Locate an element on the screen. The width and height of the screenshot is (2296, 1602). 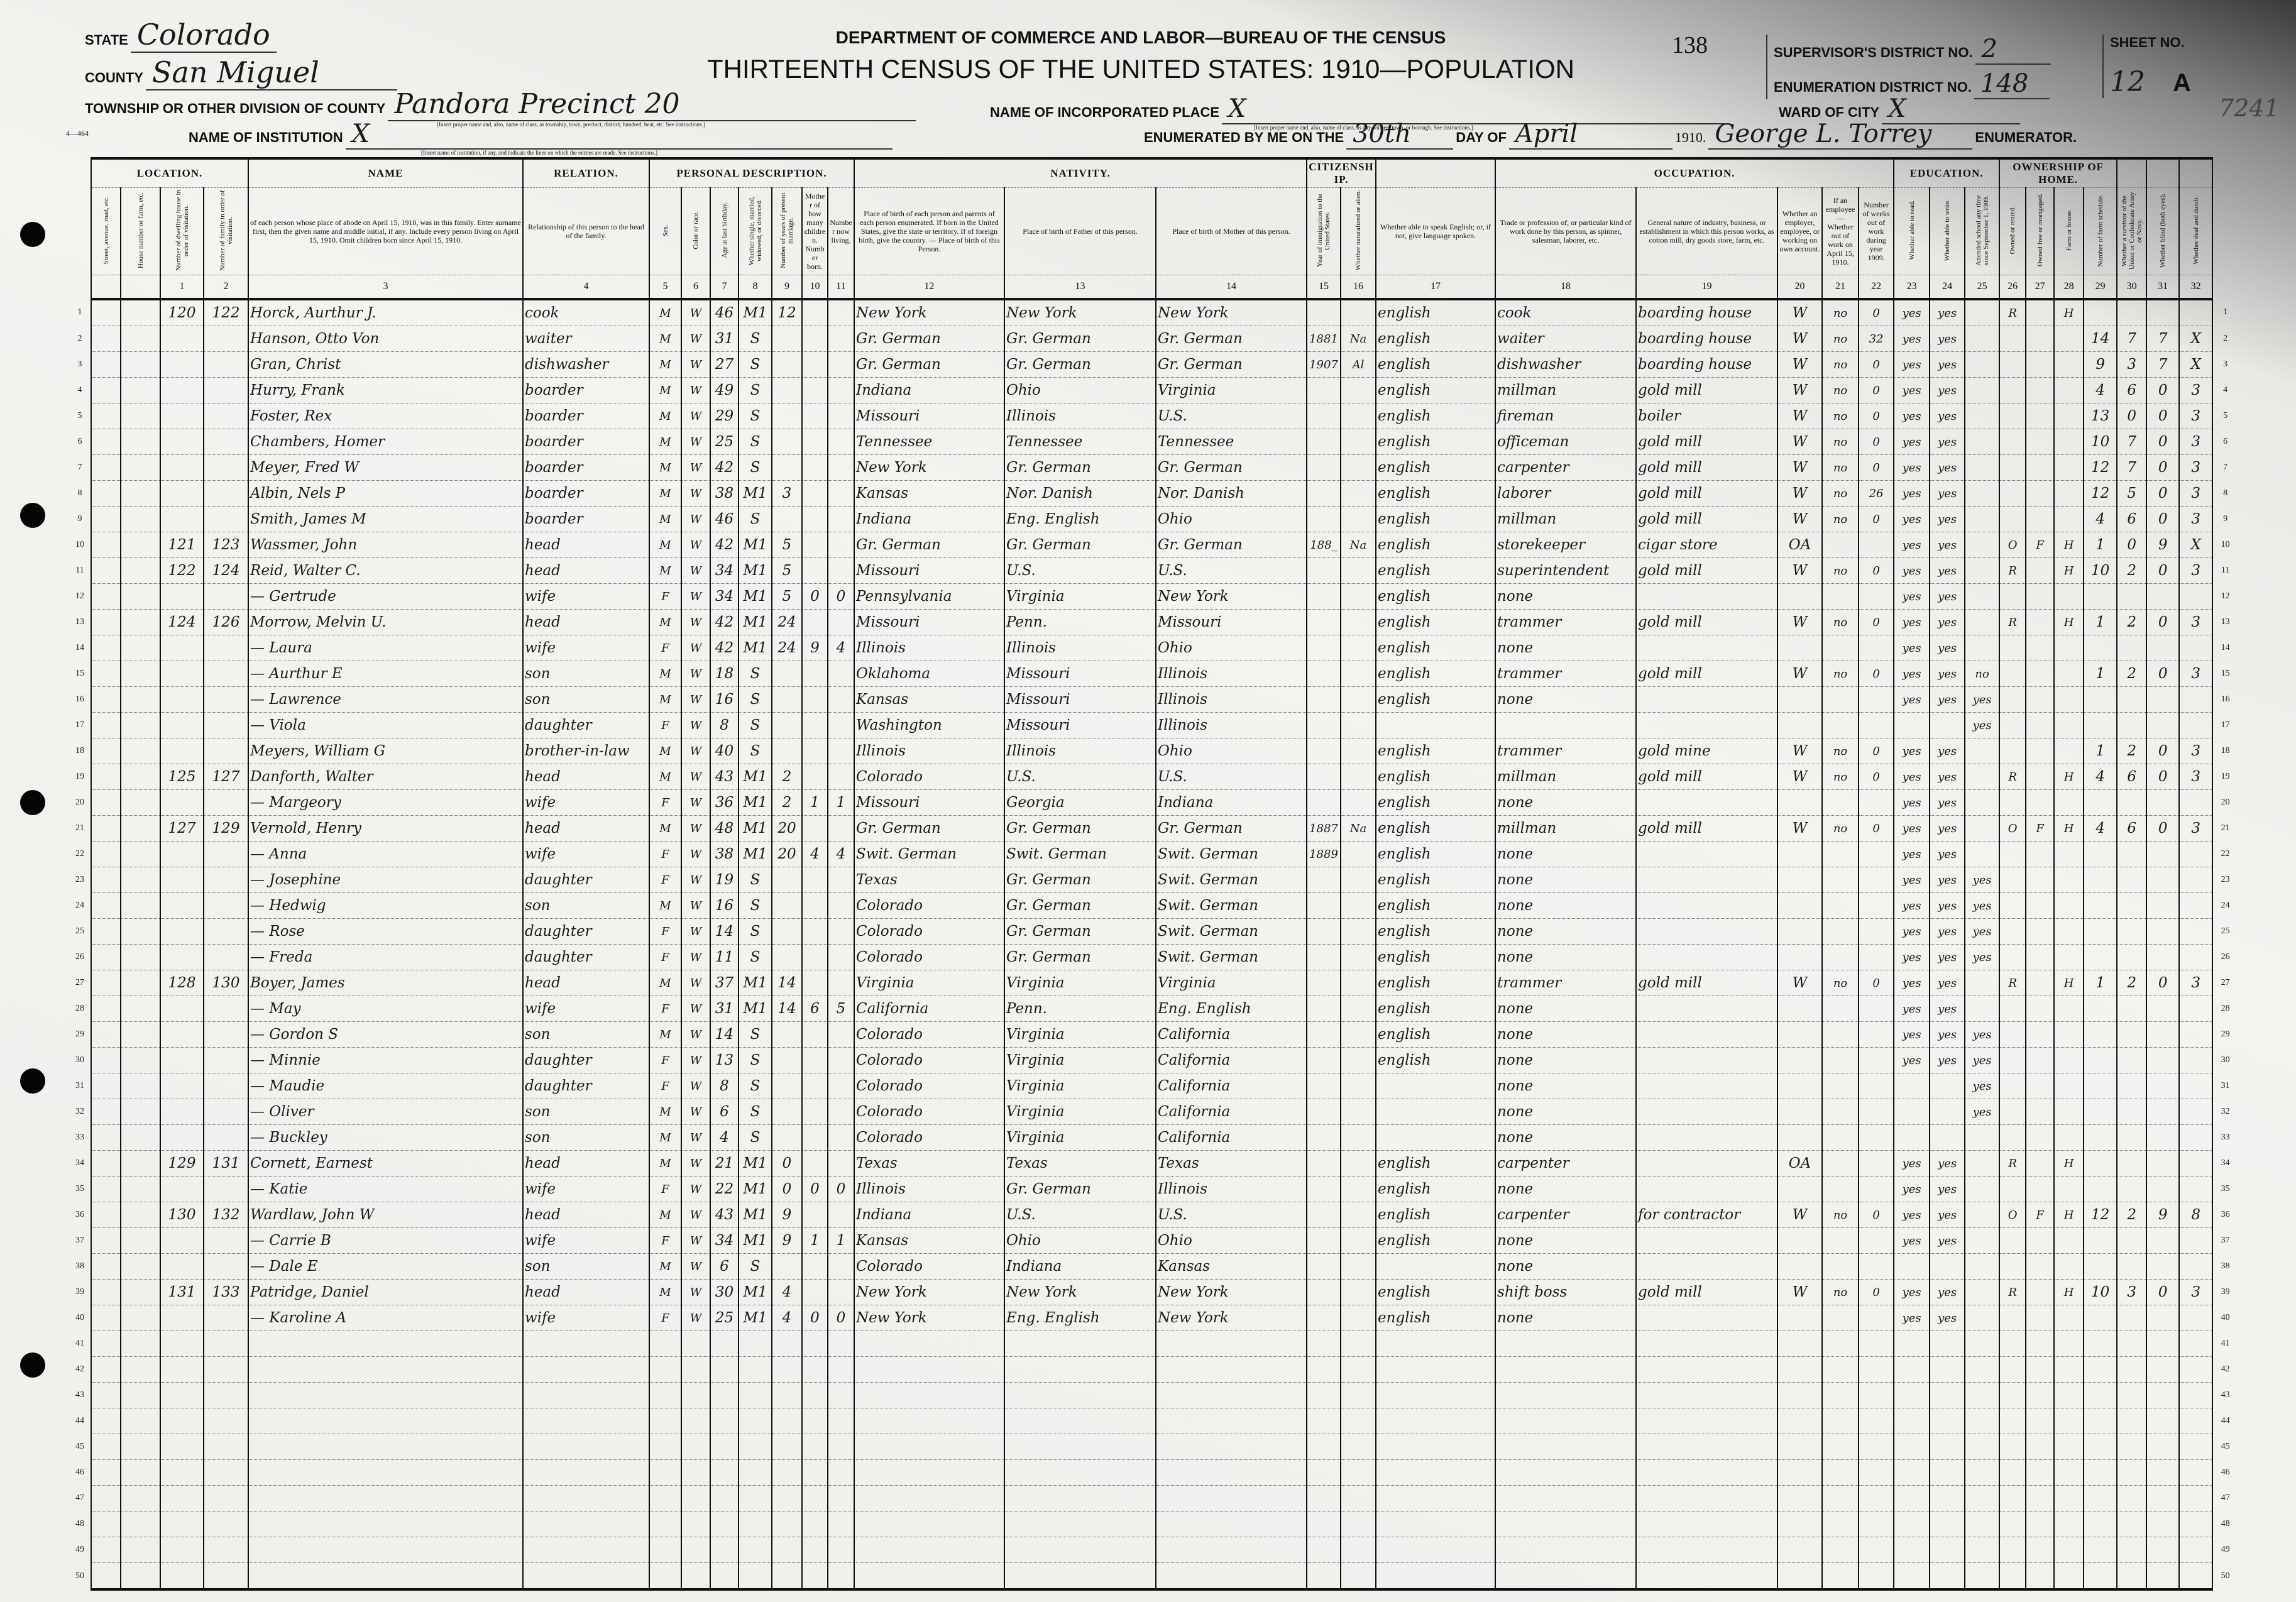
cell-father_birthplace: Texas is located at coordinates (1080, 1163).